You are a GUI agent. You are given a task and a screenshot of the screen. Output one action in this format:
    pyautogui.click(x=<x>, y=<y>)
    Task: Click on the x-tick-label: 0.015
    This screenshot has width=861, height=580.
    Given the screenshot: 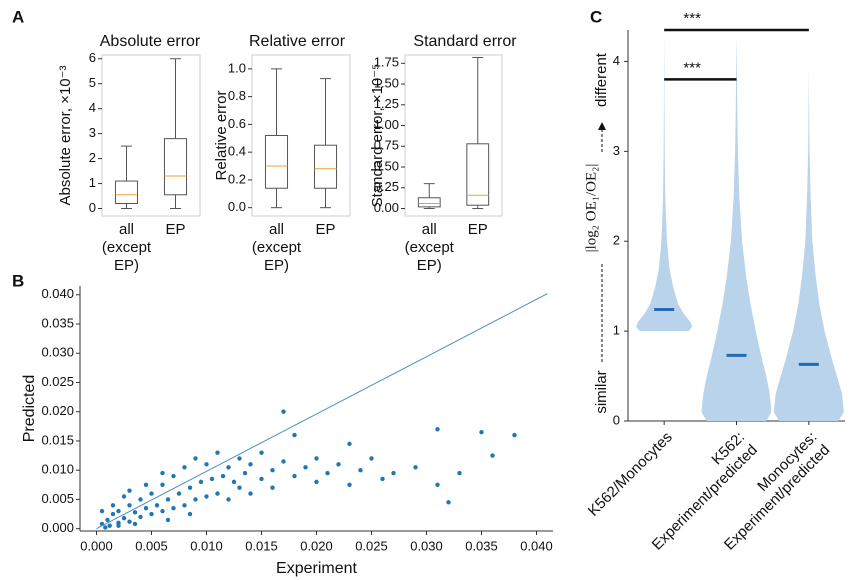 What is the action you would take?
    pyautogui.click(x=261, y=545)
    